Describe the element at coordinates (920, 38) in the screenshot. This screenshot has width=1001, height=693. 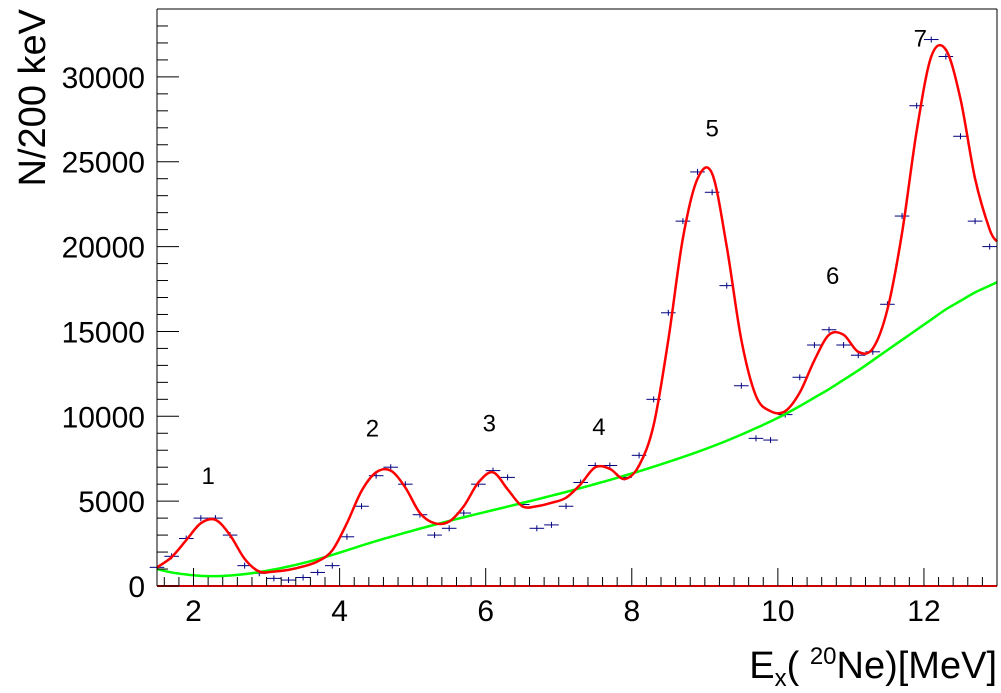
I see `peak-label-7: 7` at that location.